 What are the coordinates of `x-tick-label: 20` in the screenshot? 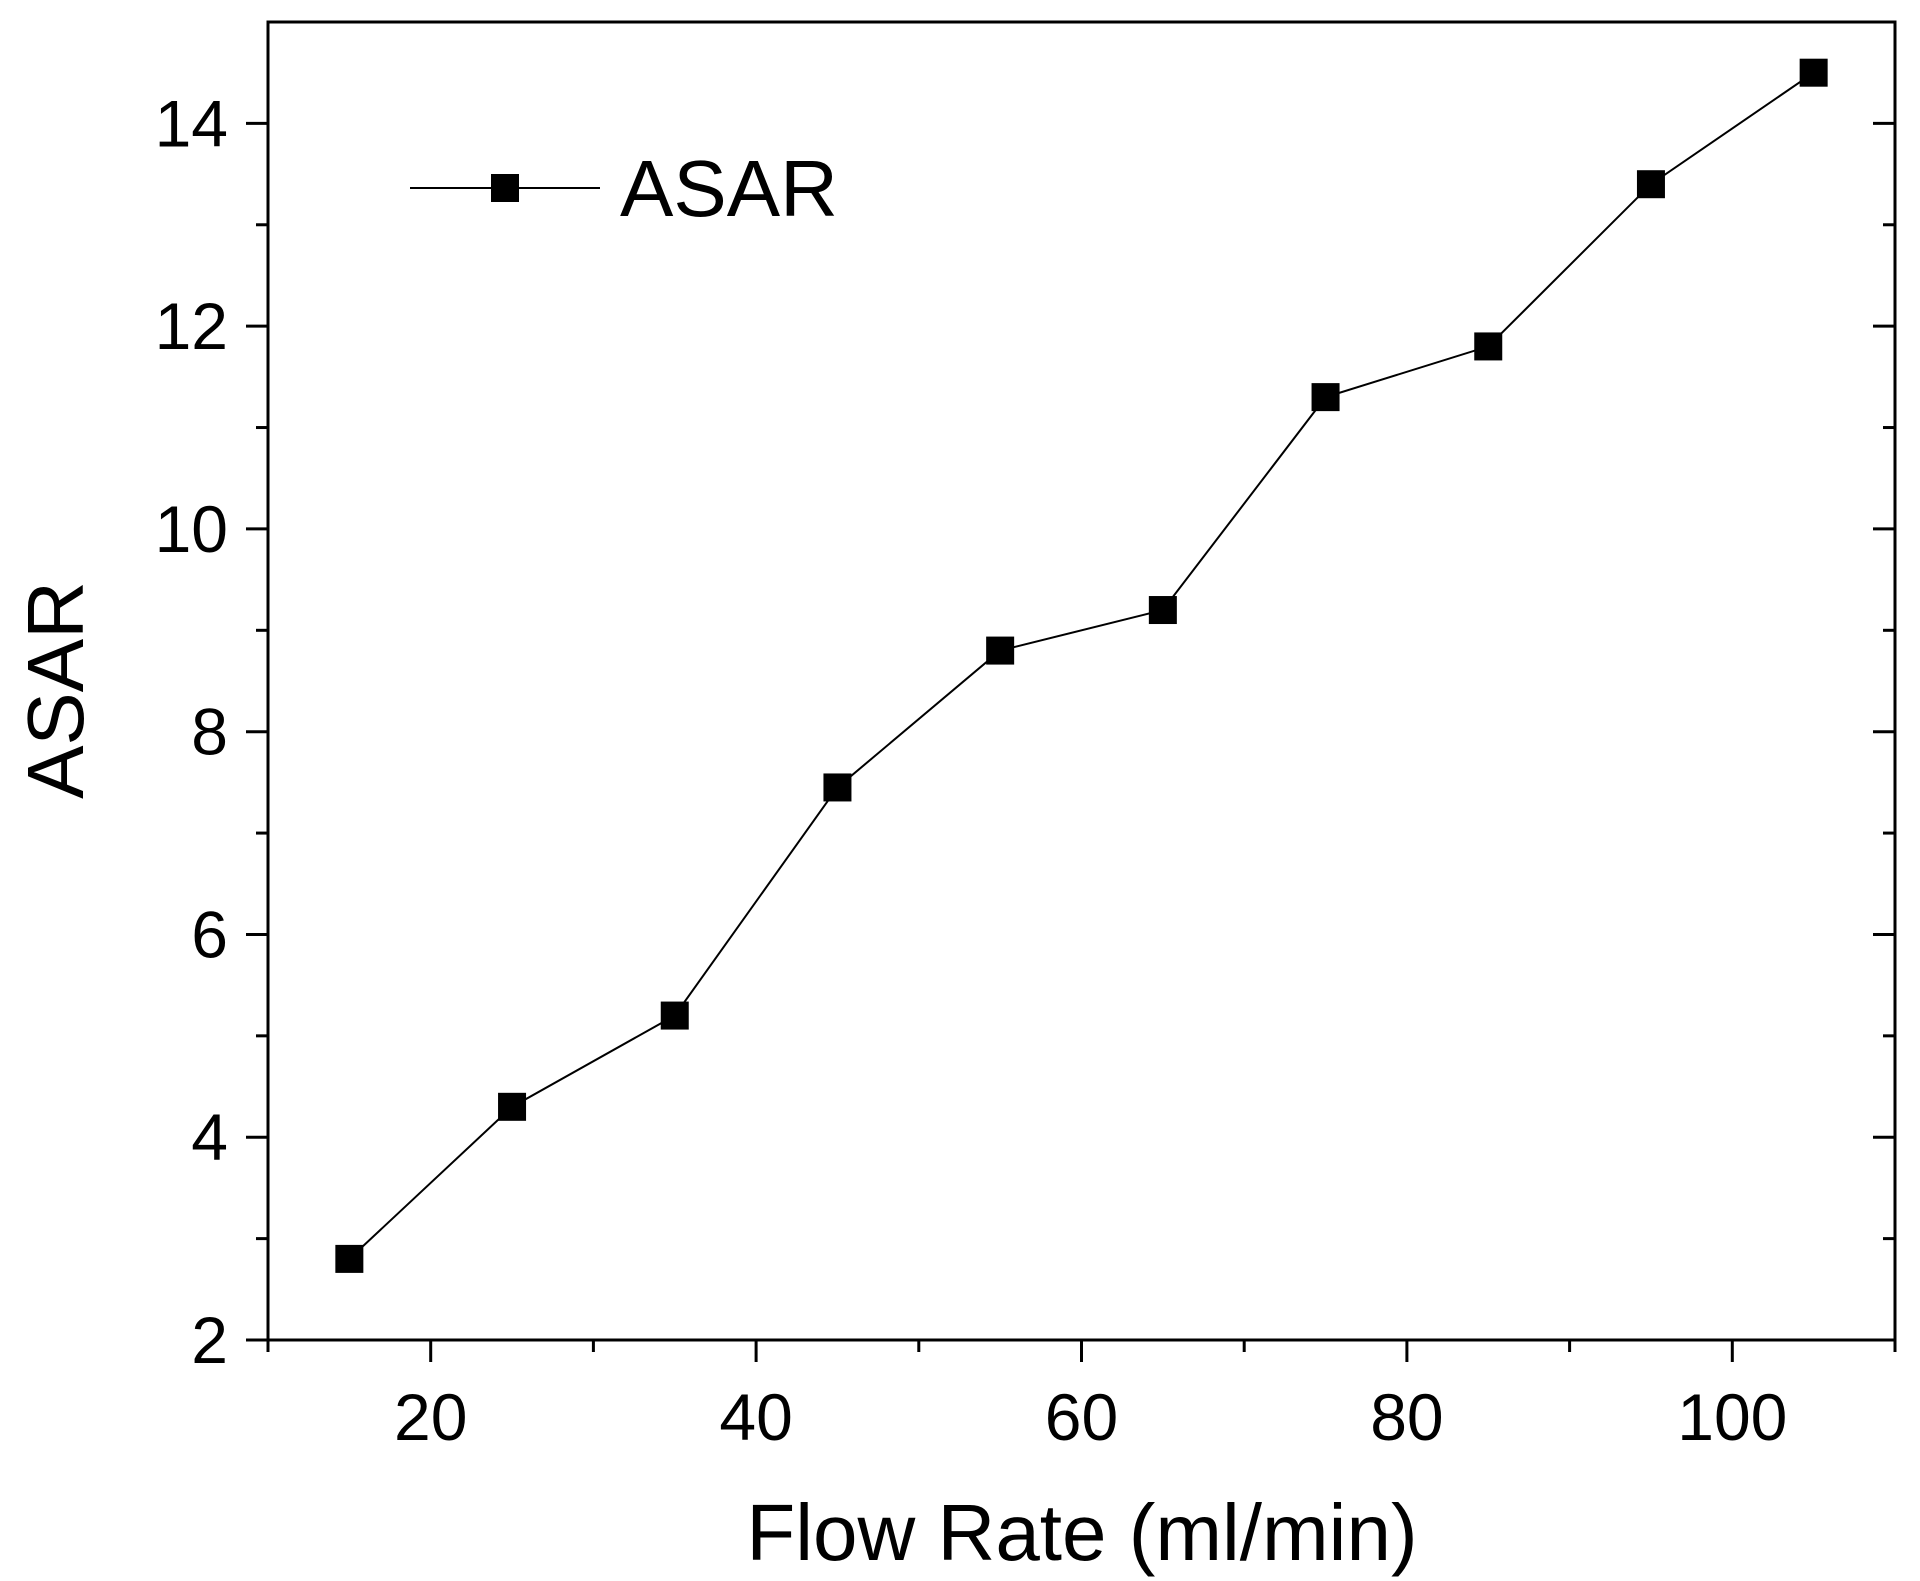 It's located at (430, 1417).